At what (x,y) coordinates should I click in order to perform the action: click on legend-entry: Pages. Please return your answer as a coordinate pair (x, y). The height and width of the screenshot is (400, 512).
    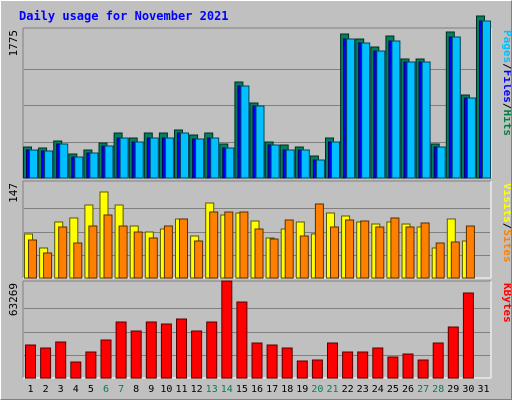
    Looking at the image, I should click on (506, 46).